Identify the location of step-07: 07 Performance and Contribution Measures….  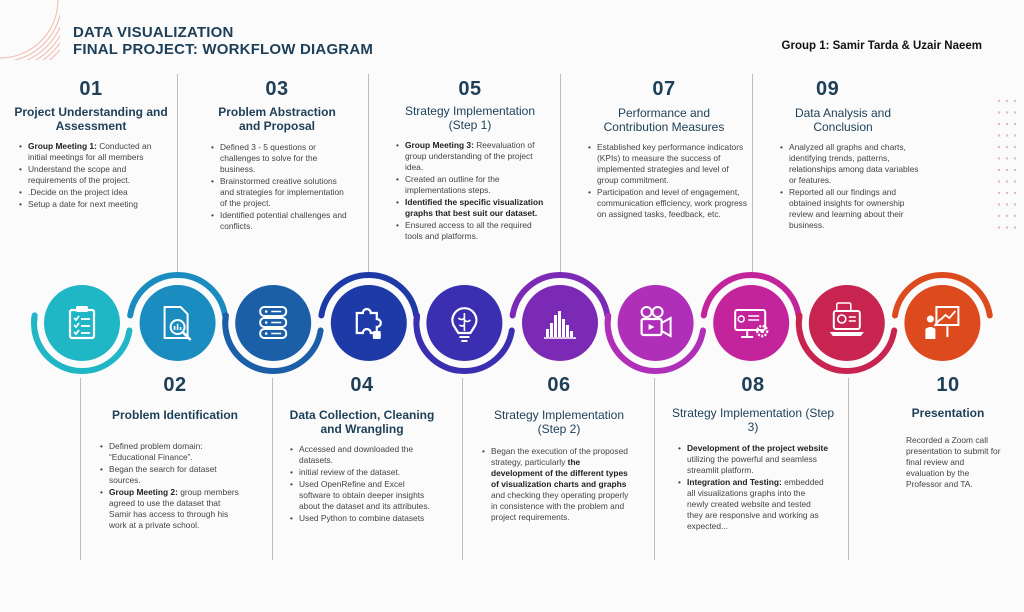
(664, 149).